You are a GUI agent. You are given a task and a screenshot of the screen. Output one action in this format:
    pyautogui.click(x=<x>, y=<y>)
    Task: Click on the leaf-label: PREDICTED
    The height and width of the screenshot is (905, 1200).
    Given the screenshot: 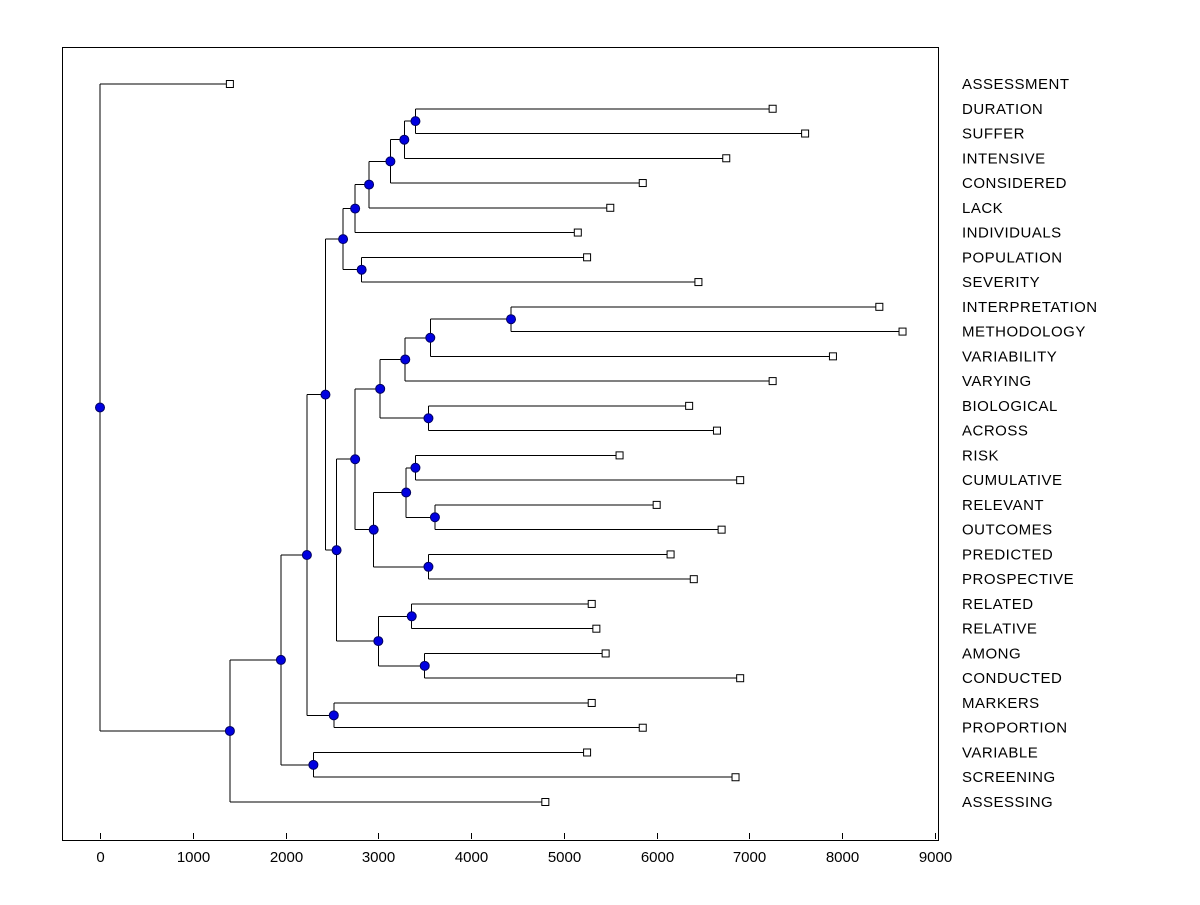 What is the action you would take?
    pyautogui.click(x=1007, y=554)
    